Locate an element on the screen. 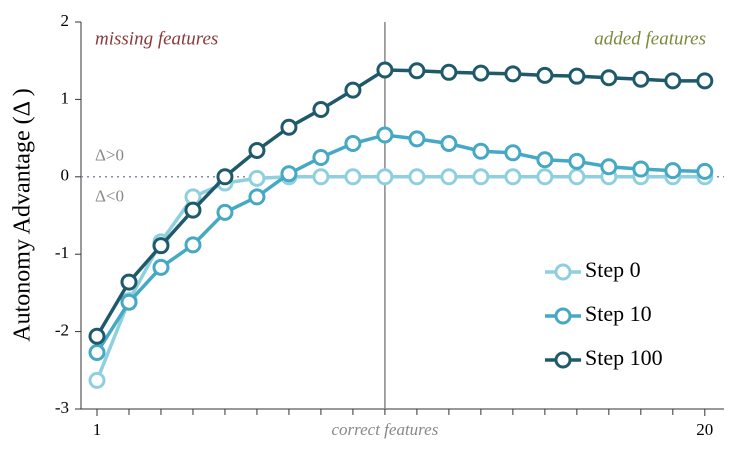 The image size is (747, 475). legend-label: Step 100 is located at coordinates (624, 357).